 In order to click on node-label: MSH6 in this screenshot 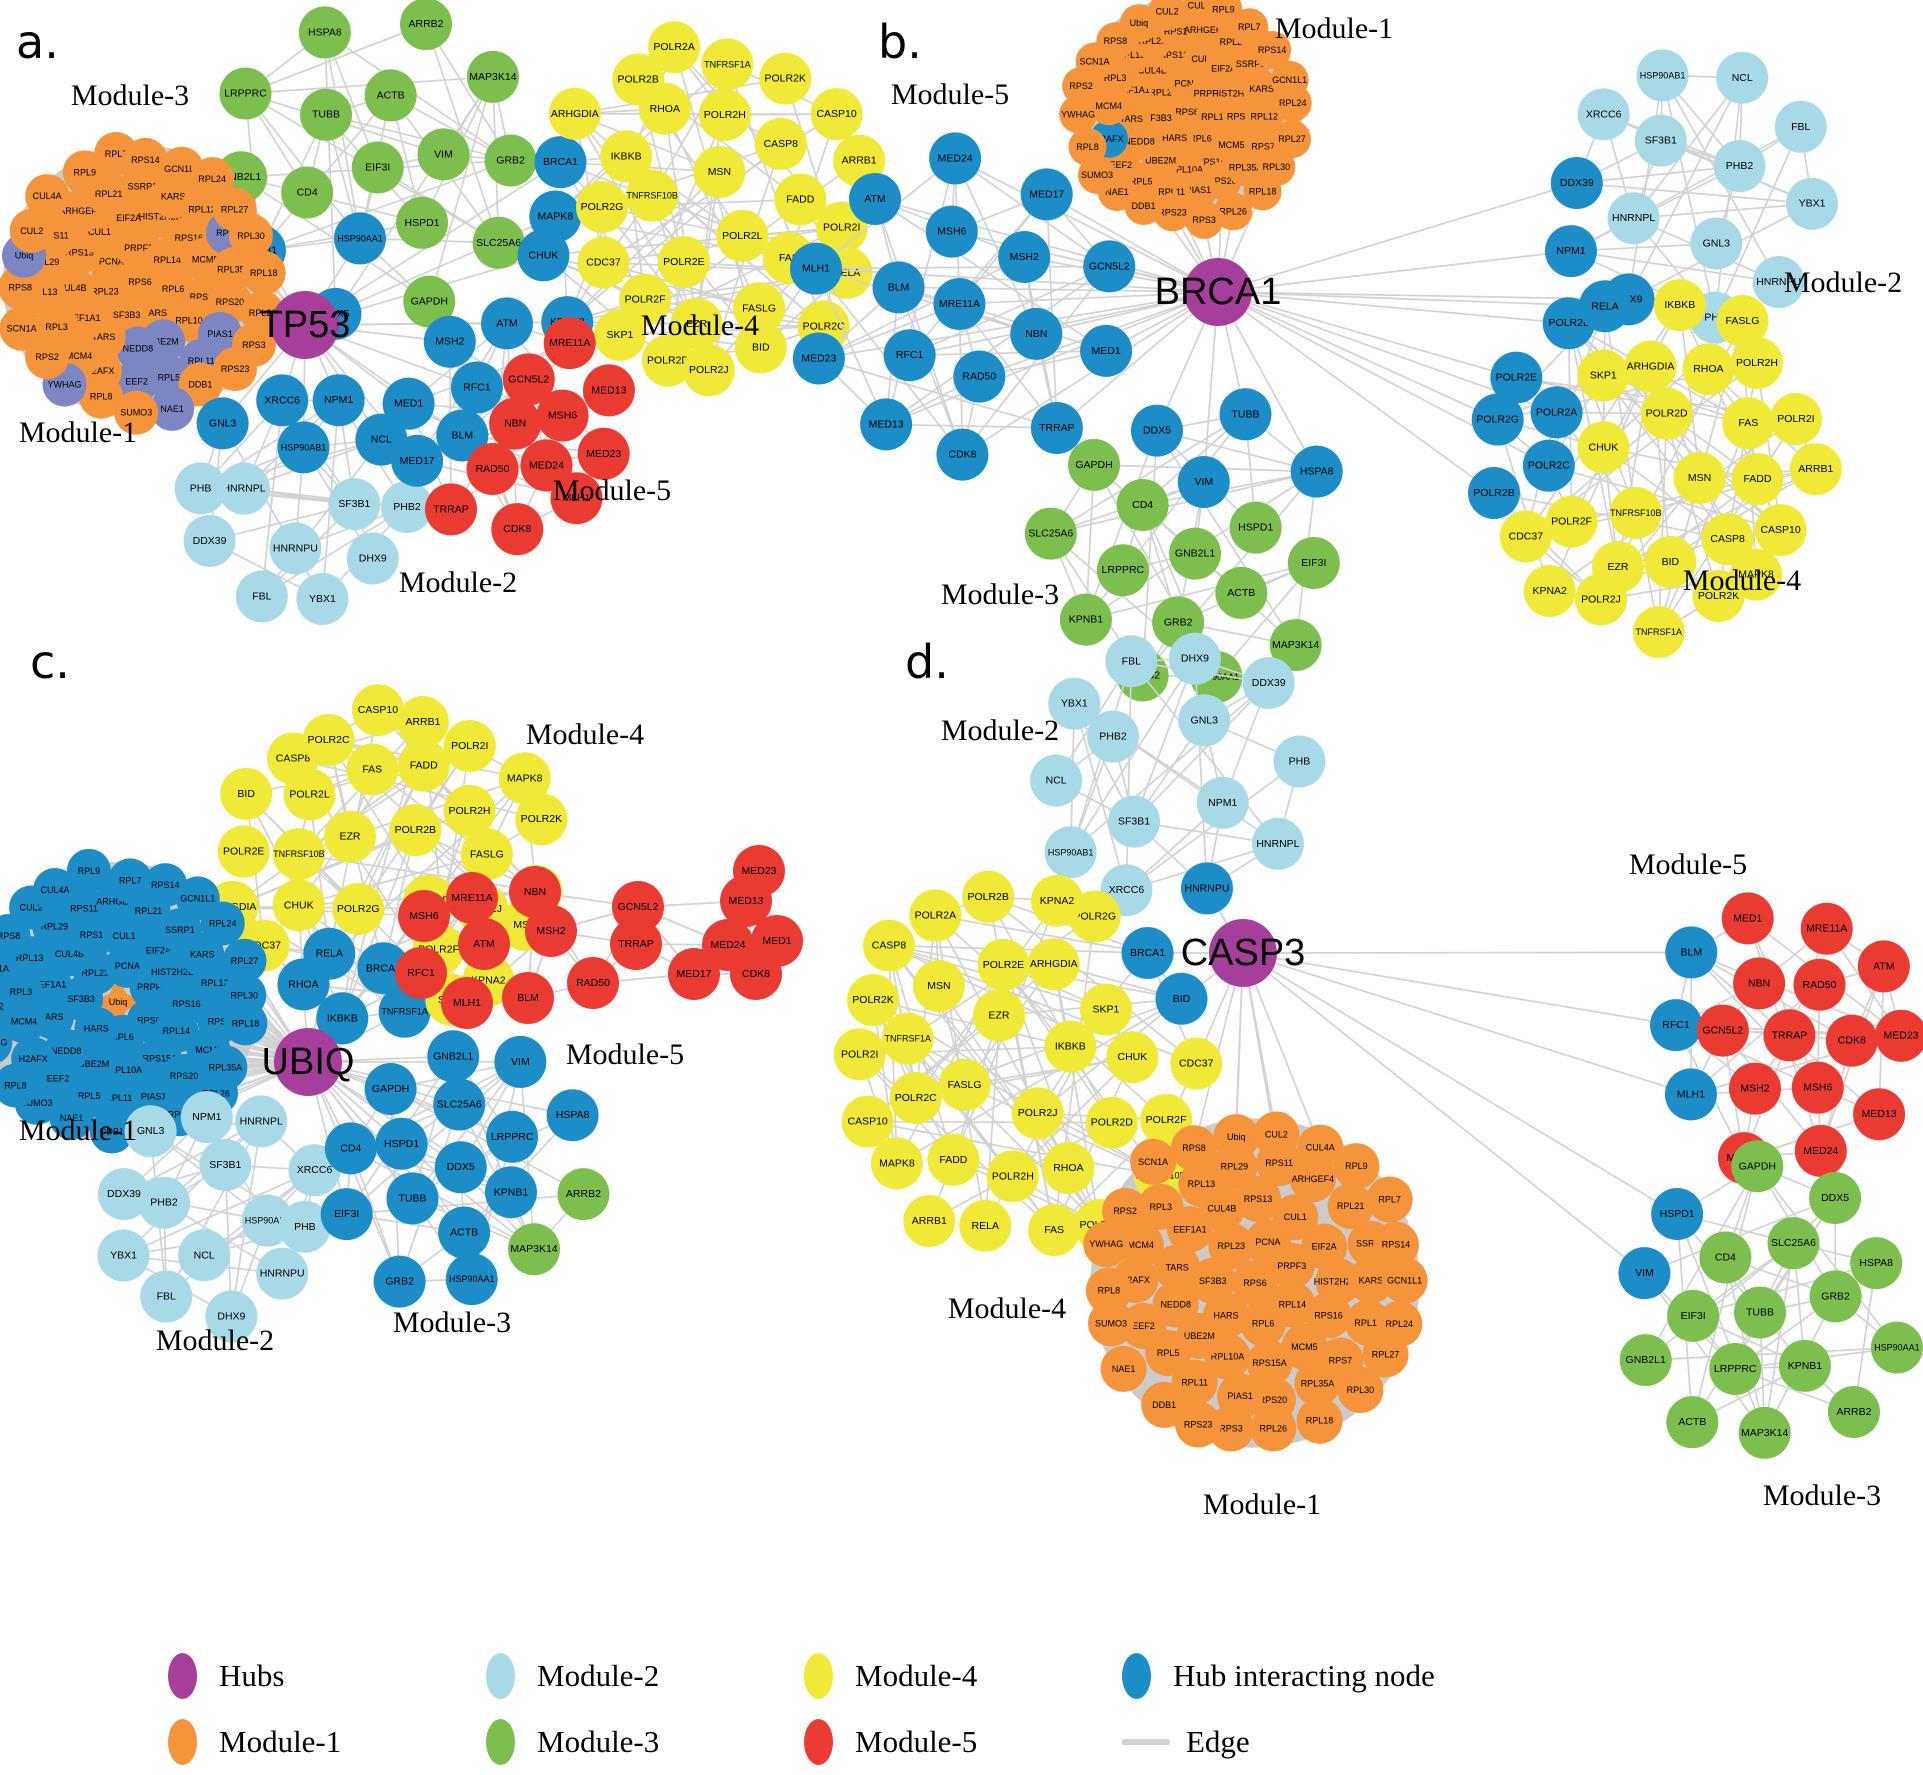, I will do `click(562, 416)`.